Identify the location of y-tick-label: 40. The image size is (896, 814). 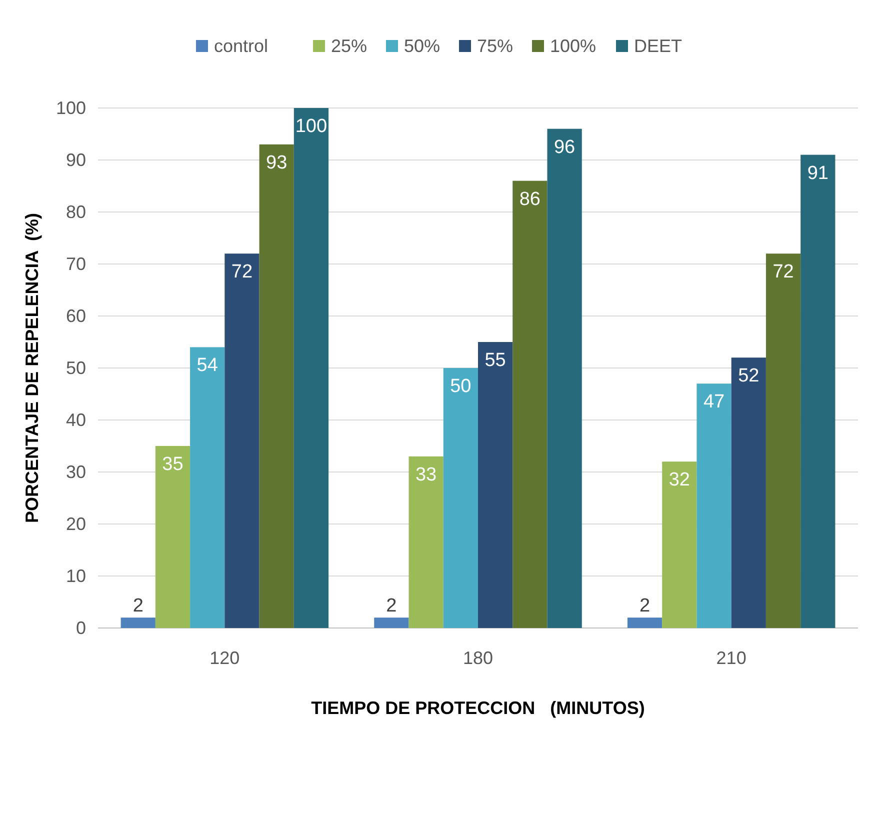
(76, 420).